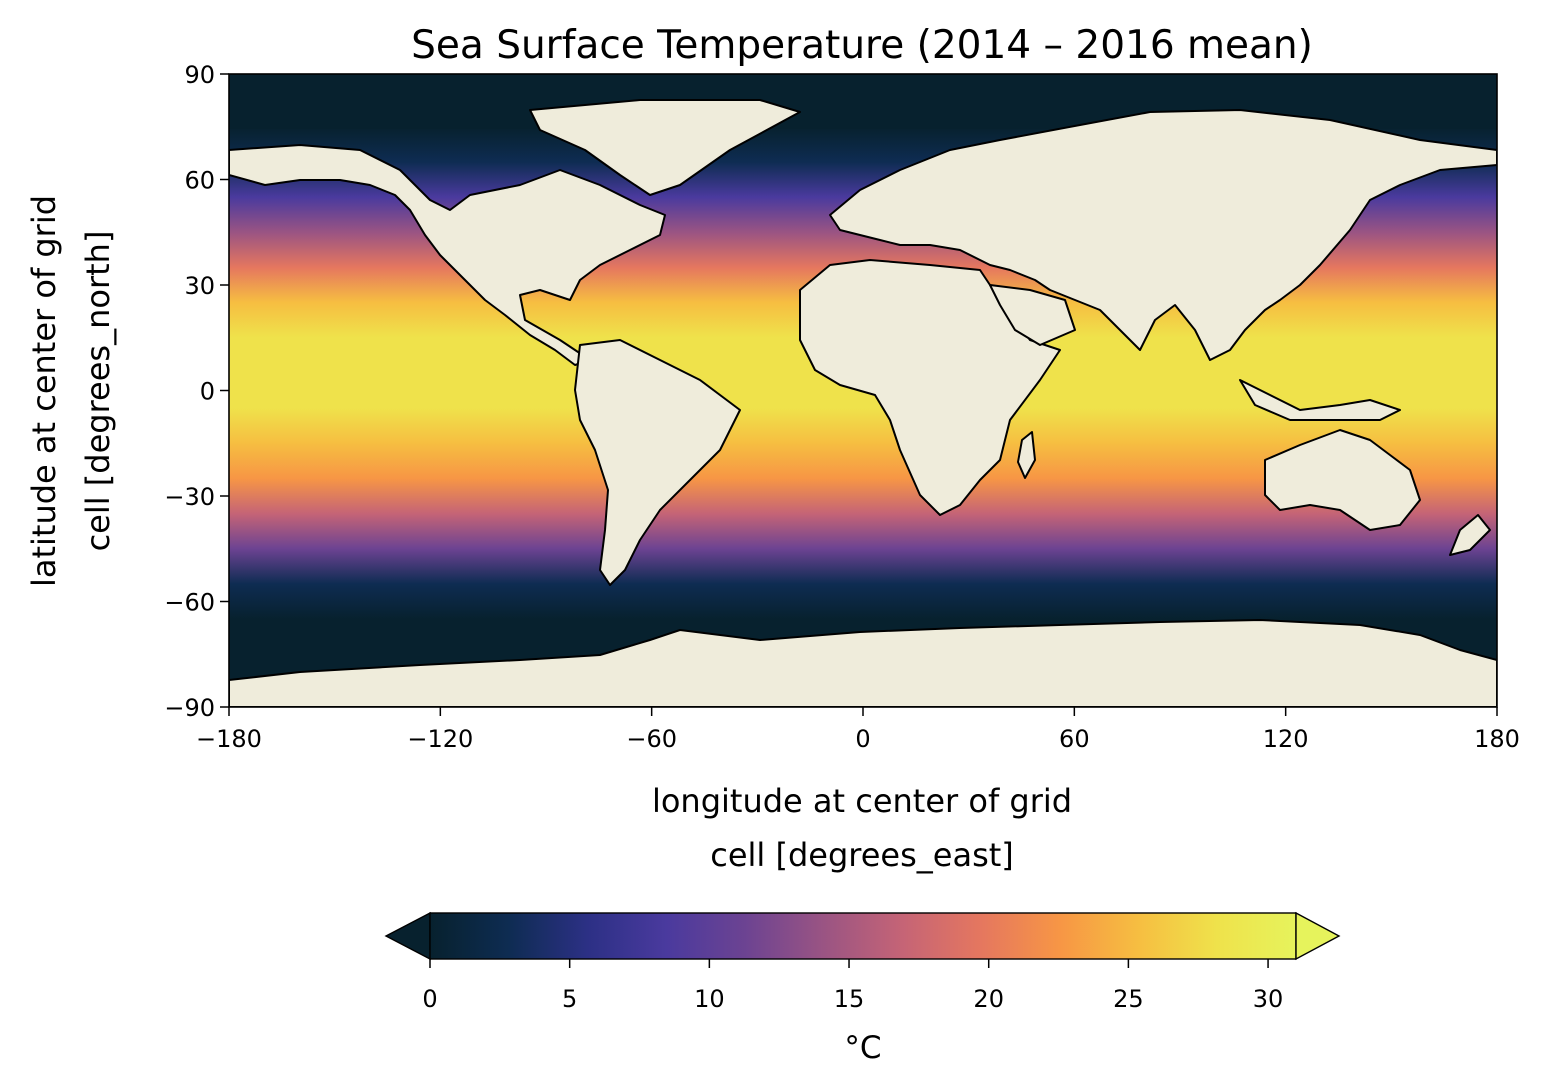 This screenshot has height=1091, width=1550. I want to click on colorbar-body, so click(863, 936).